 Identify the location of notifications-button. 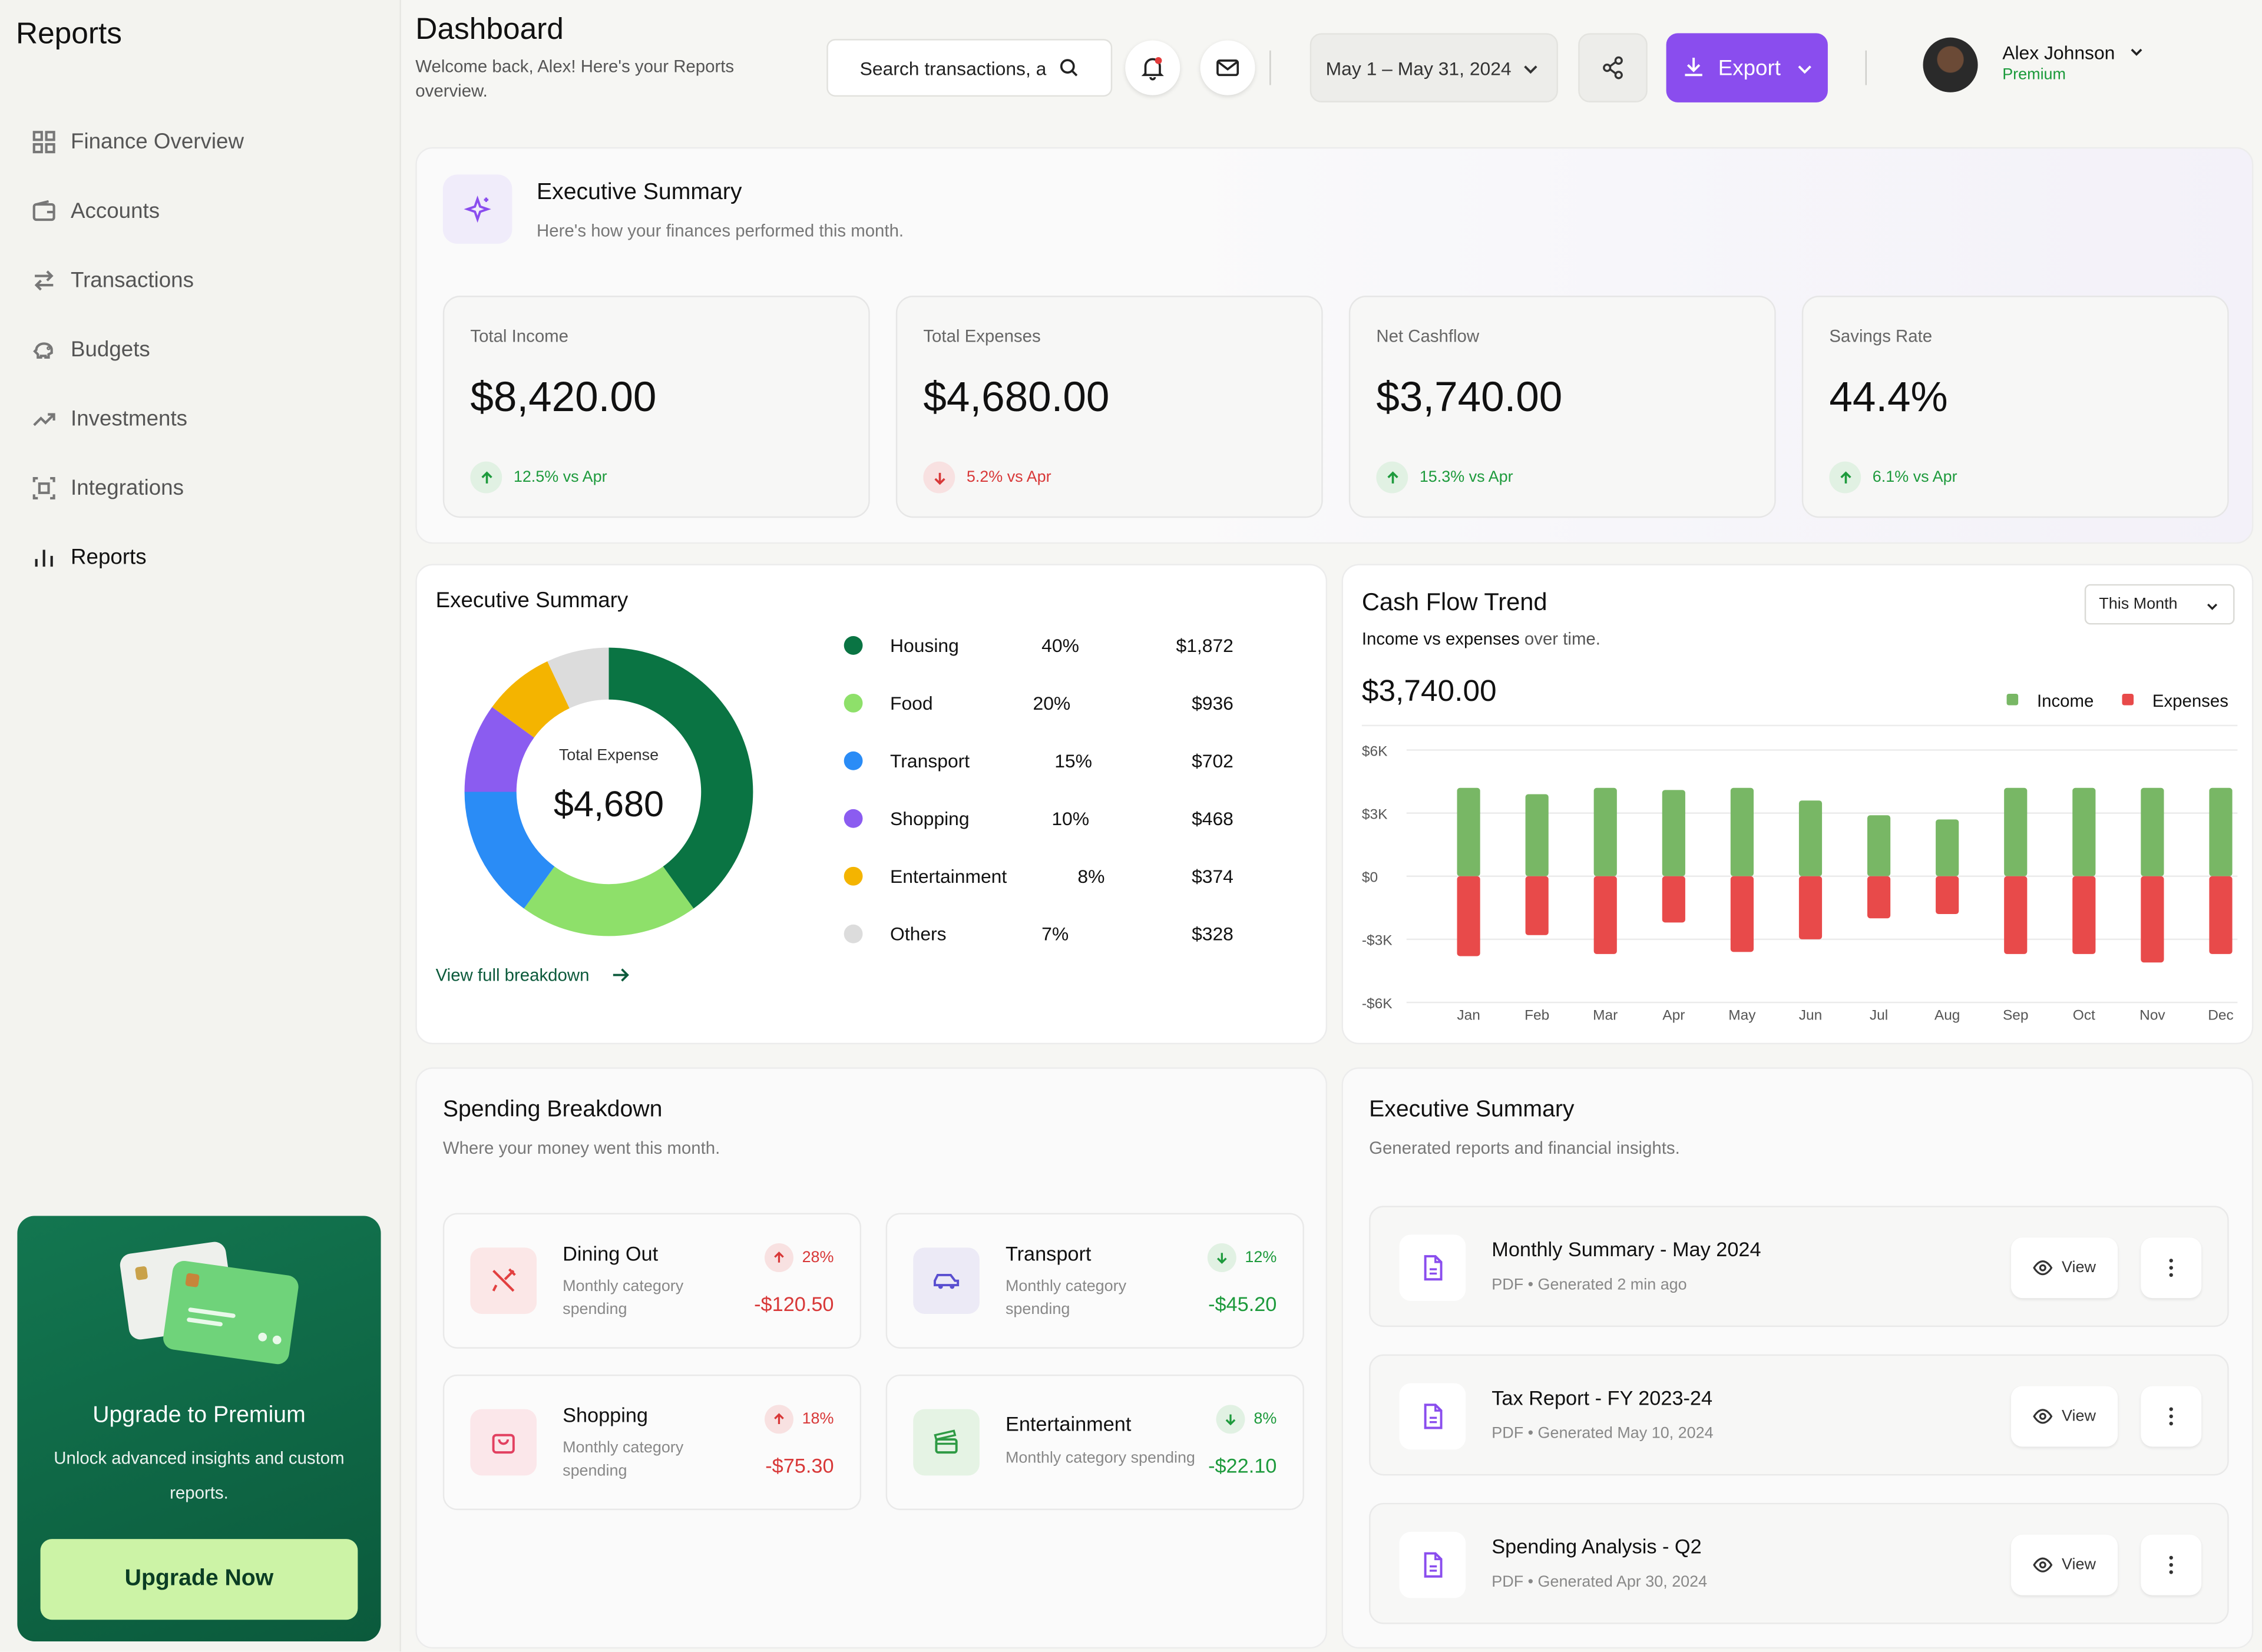
(1153, 67).